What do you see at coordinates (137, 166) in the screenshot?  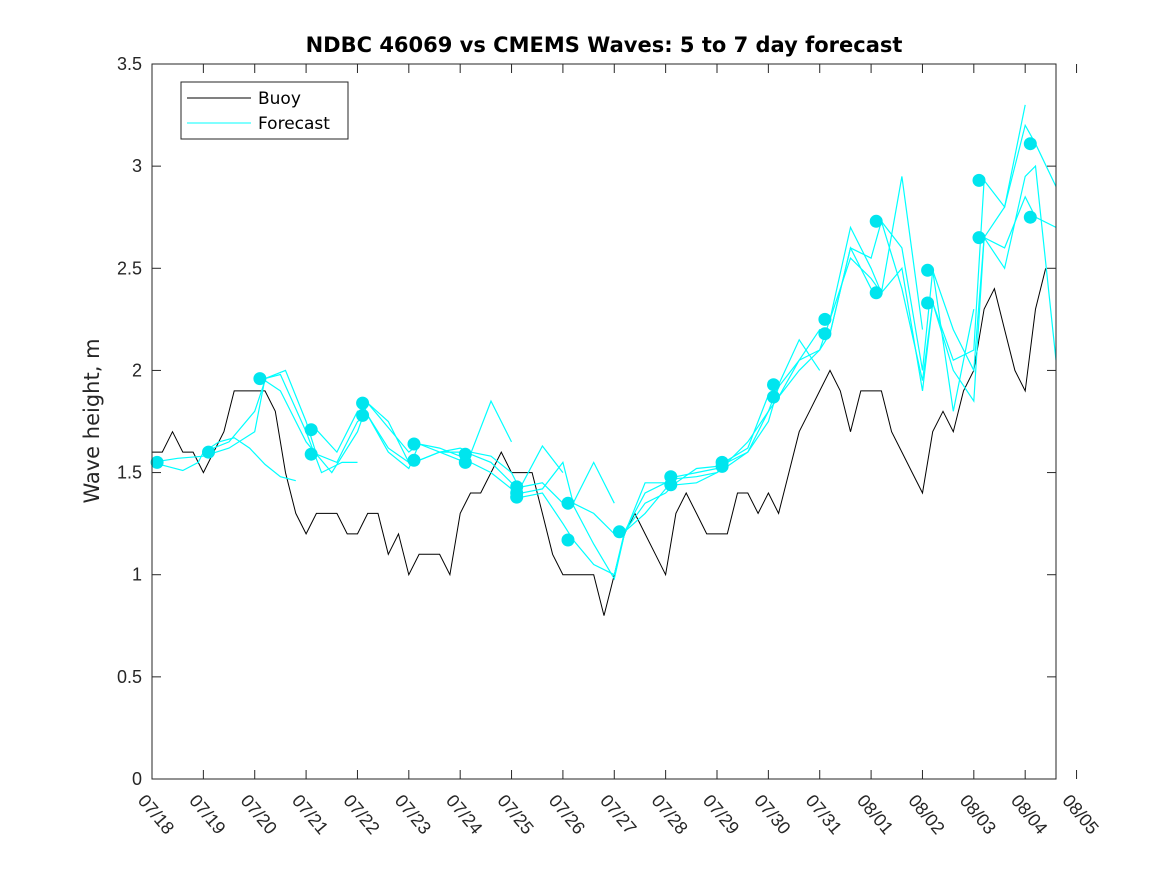 I see `y-tick-label: 3` at bounding box center [137, 166].